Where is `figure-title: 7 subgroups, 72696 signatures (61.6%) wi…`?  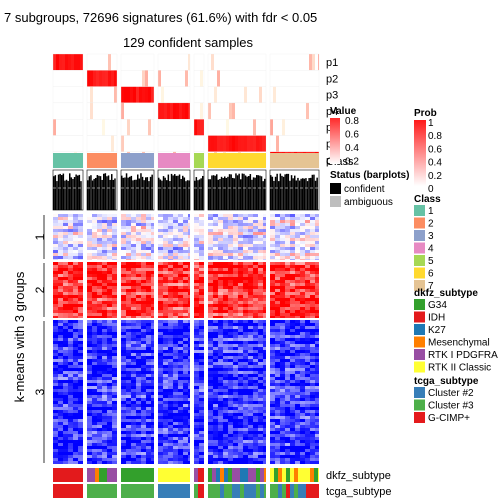 figure-title: 7 subgroups, 72696 signatures (61.6%) wi… is located at coordinates (160, 17).